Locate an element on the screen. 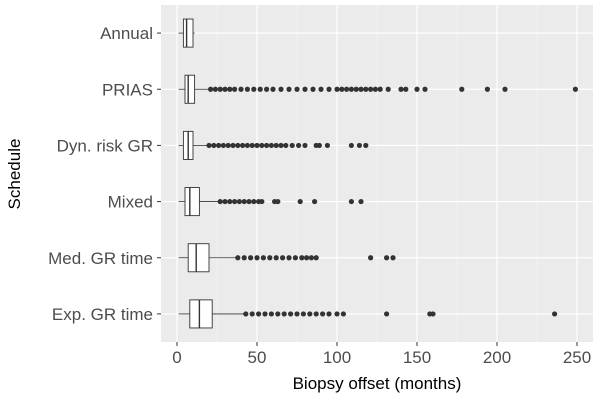  y-tick-label: Med. GR time is located at coordinates (100, 258).